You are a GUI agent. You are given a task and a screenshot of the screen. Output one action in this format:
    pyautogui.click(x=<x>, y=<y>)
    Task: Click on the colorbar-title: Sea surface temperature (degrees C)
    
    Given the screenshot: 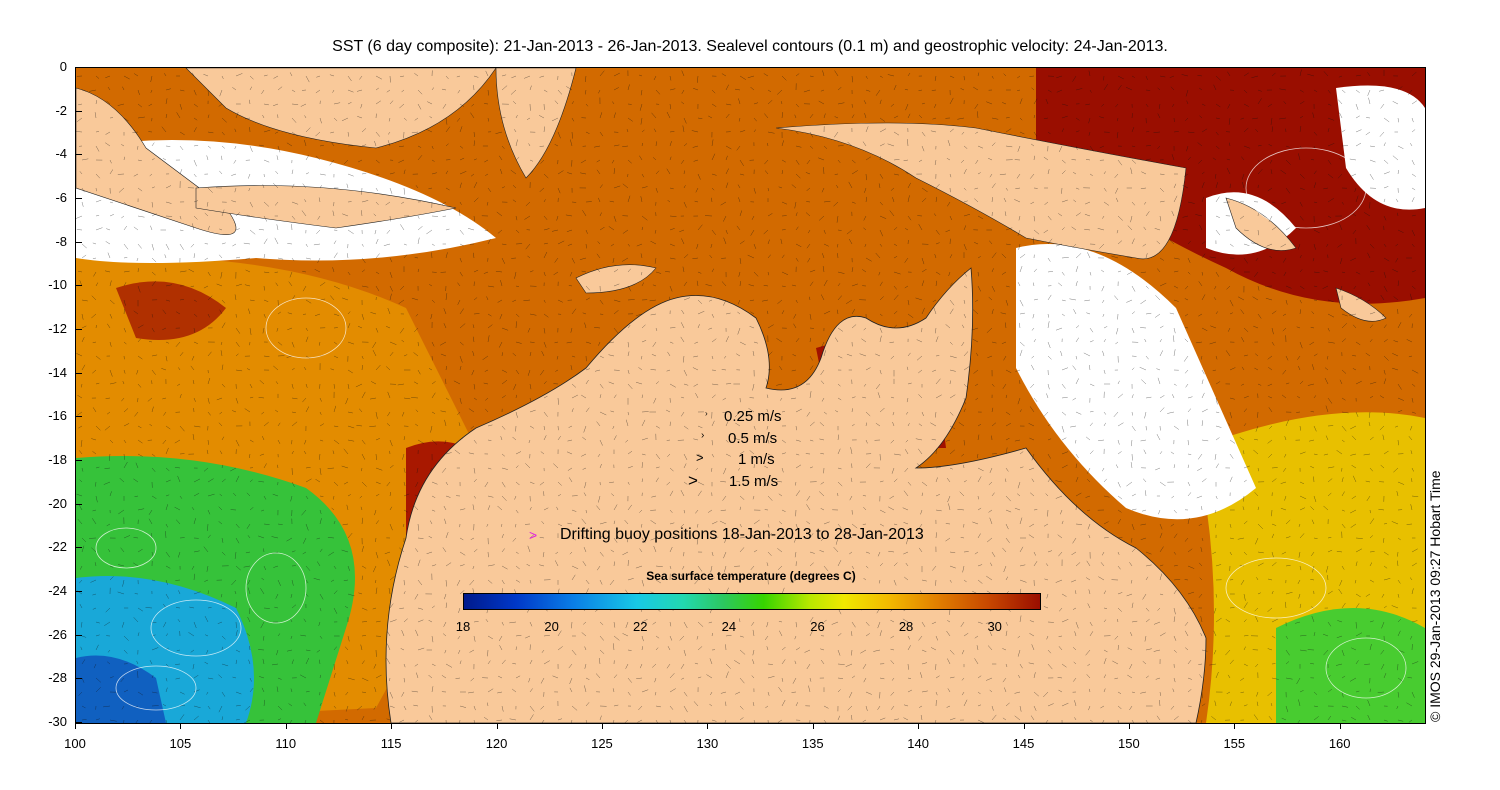 What is the action you would take?
    pyautogui.click(x=751, y=576)
    